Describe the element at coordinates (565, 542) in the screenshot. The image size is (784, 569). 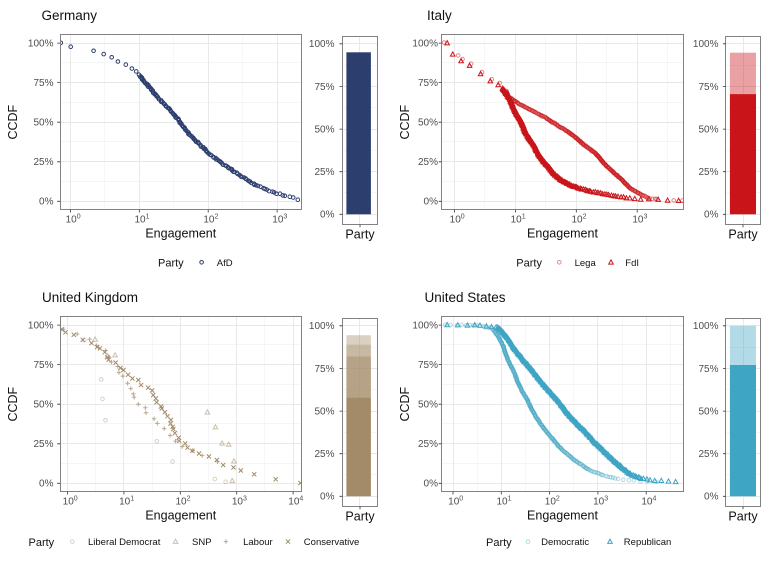
I see `svg-text: Democratic` at that location.